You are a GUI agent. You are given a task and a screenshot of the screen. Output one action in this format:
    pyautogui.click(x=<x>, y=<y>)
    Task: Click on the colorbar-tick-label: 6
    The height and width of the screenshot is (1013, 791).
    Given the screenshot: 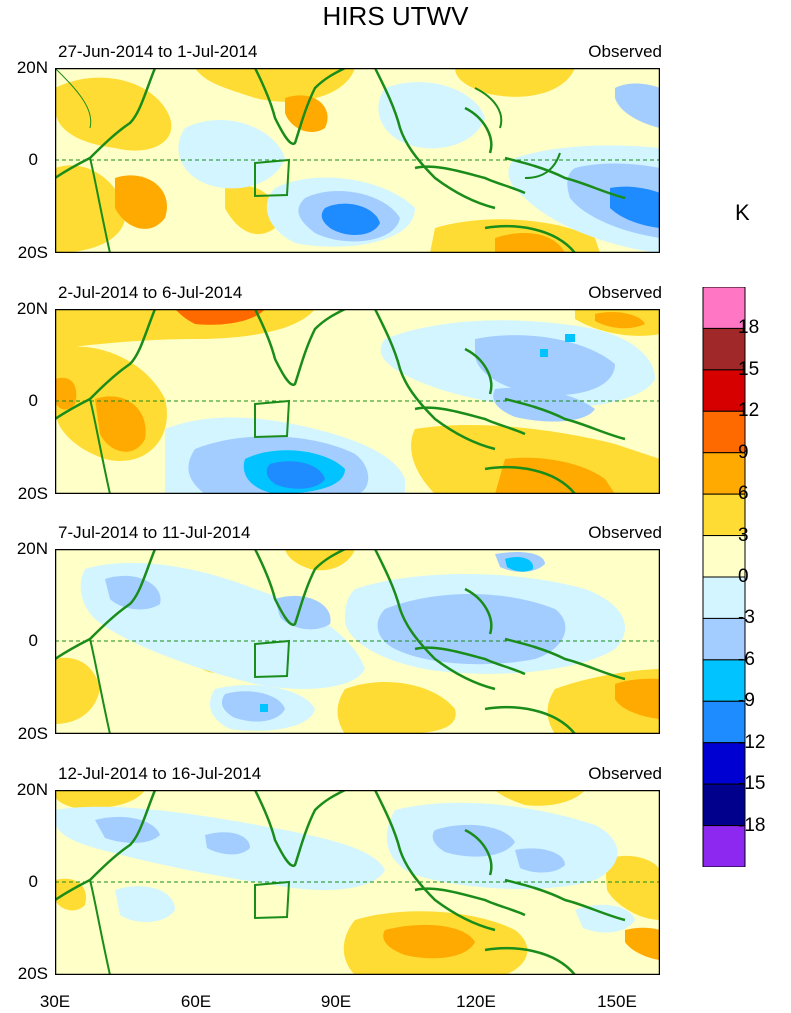 What is the action you would take?
    pyautogui.click(x=743, y=494)
    